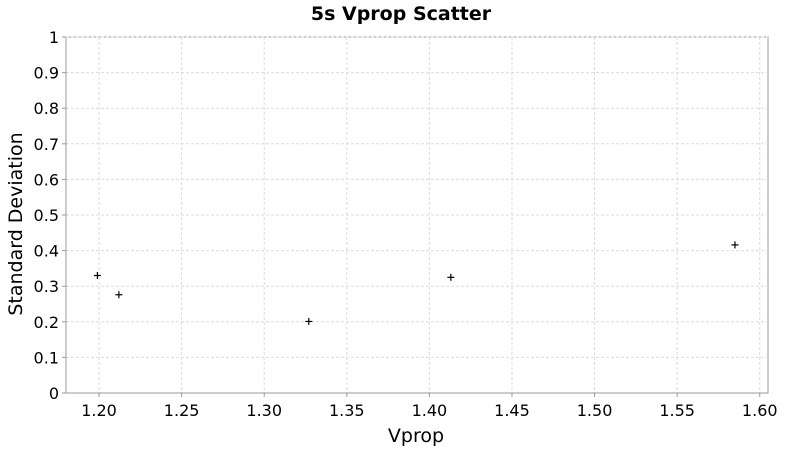 The width and height of the screenshot is (800, 455). Describe the element at coordinates (46, 357) in the screenshot. I see `y-tick-label: 0.1` at that location.